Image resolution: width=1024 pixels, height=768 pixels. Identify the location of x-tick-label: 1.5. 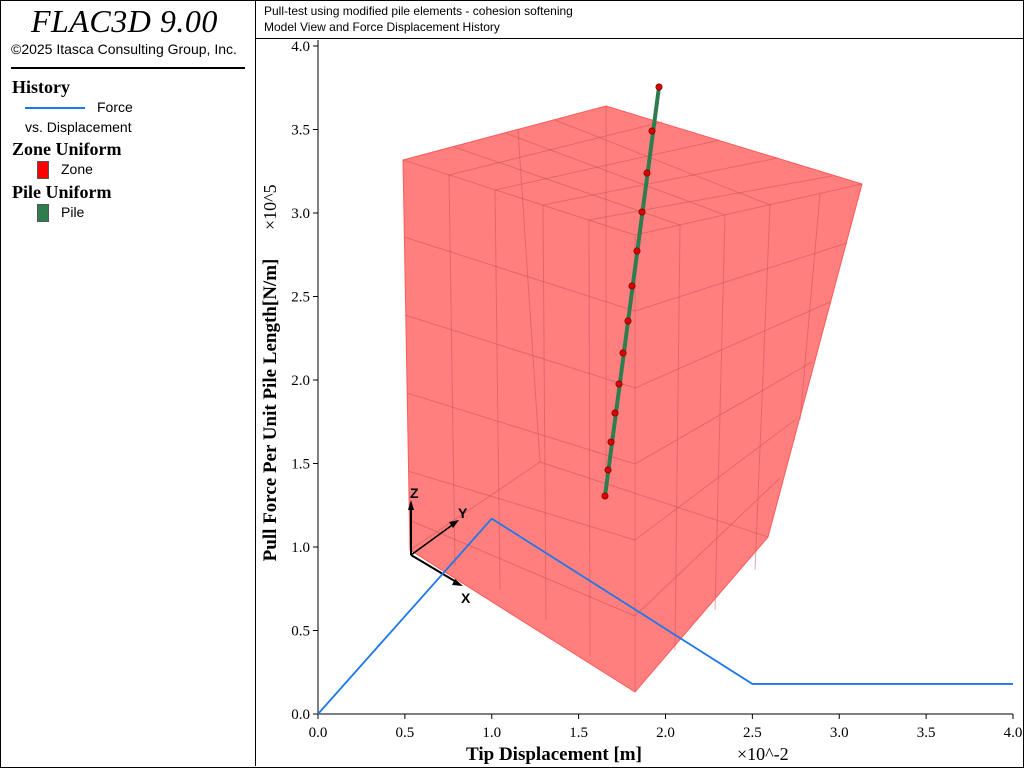
(578, 733).